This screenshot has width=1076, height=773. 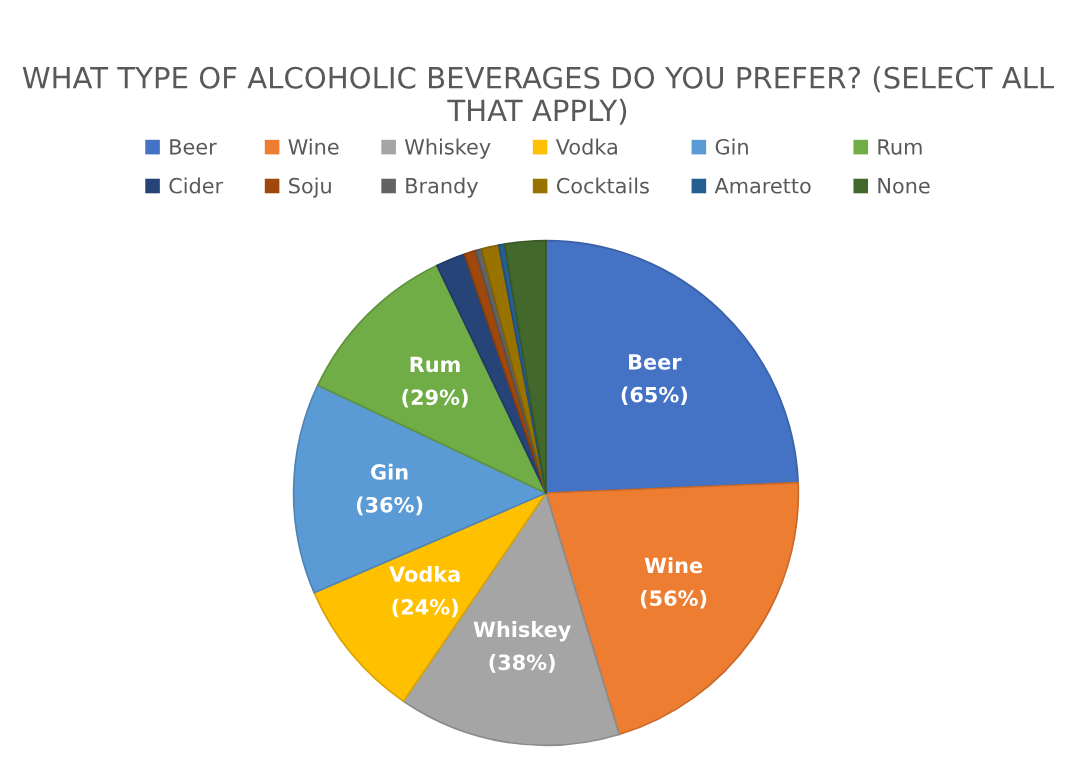 I want to click on legend-label: Cocktails, so click(x=602, y=185).